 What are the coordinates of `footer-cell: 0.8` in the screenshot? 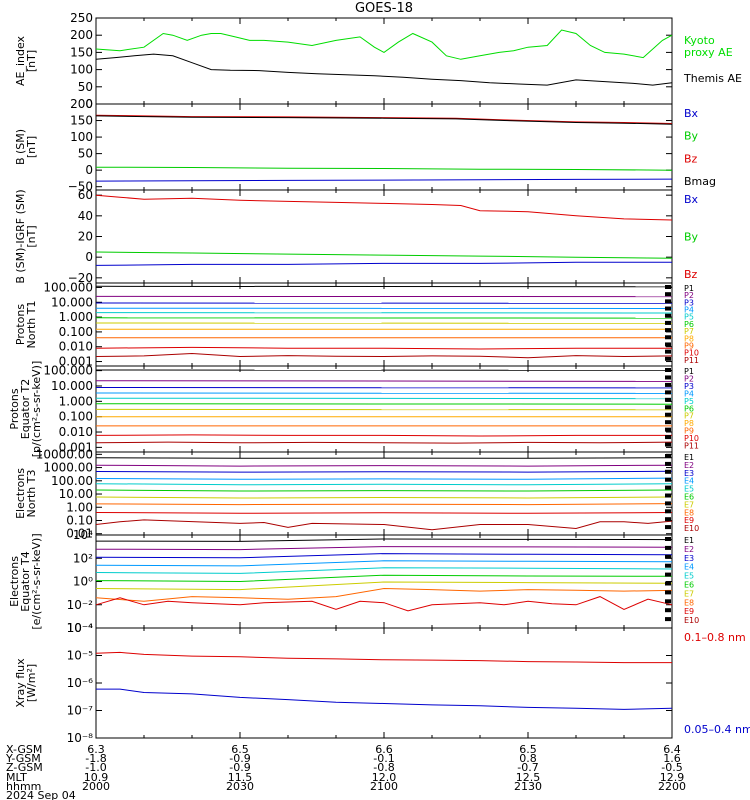 It's located at (528, 758).